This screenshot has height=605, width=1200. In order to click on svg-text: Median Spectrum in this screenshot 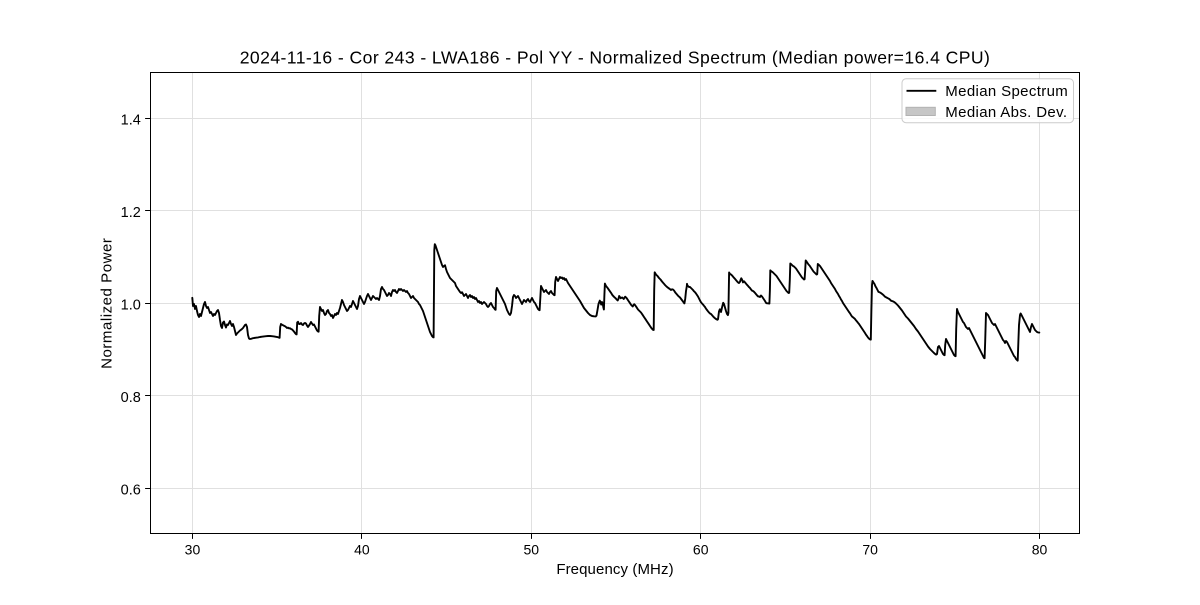, I will do `click(1006, 91)`.